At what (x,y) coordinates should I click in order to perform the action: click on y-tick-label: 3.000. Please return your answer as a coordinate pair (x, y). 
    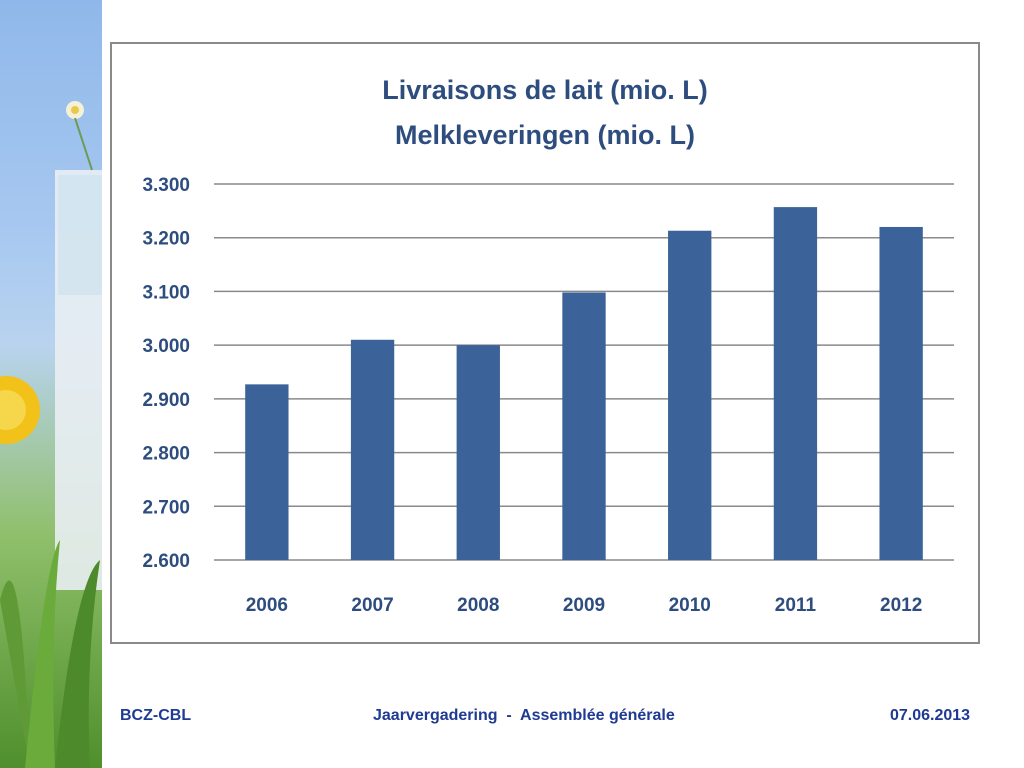
    Looking at the image, I should click on (166, 346).